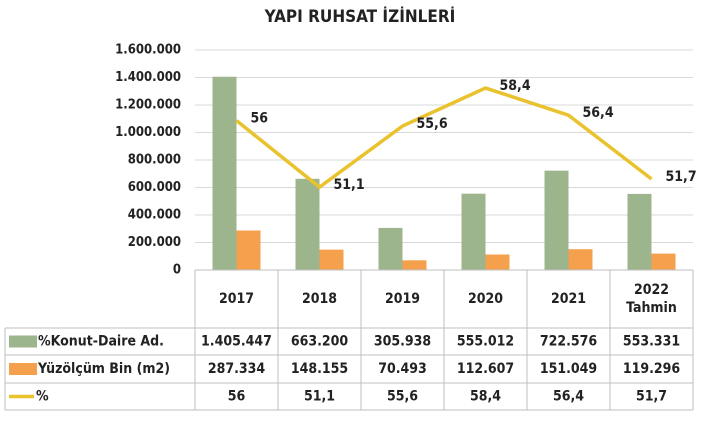  I want to click on table-cell: 119.296, so click(652, 369).